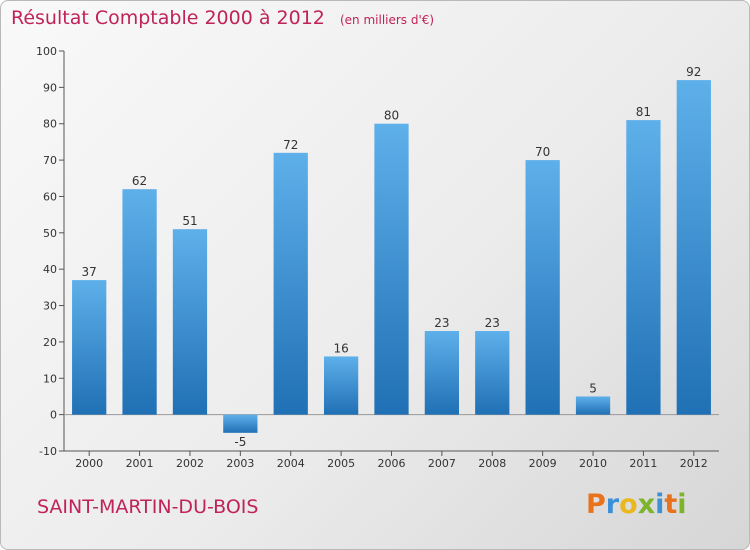 The image size is (750, 550). Describe the element at coordinates (48, 451) in the screenshot. I see `y-tick-label: -10` at that location.